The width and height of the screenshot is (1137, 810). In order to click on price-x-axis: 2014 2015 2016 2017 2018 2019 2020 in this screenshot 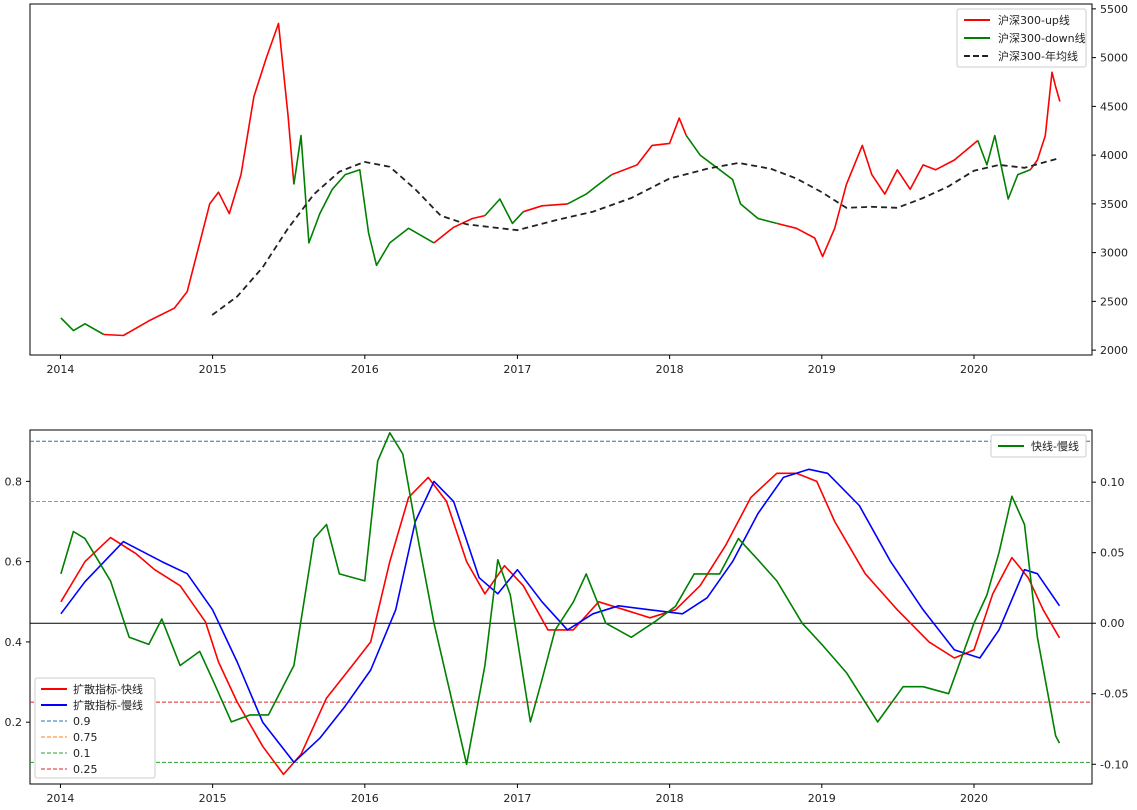, I will do `click(517, 365)`.